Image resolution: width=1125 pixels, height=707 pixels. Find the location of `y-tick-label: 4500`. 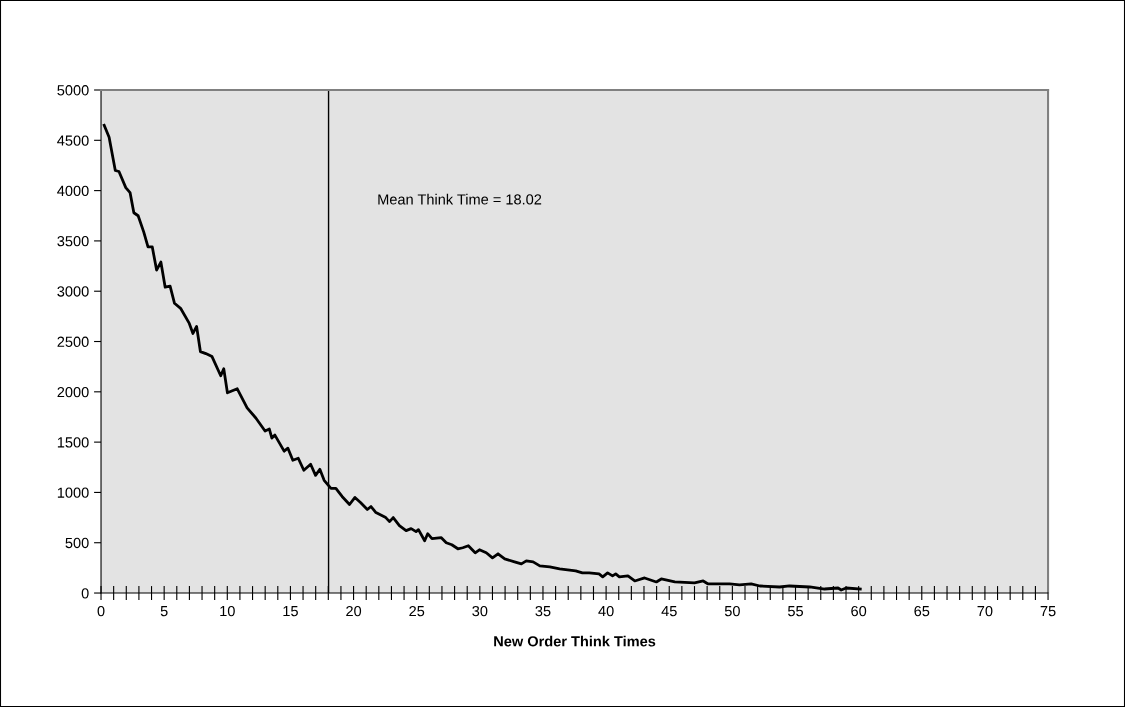

y-tick-label: 4500 is located at coordinates (73, 140).